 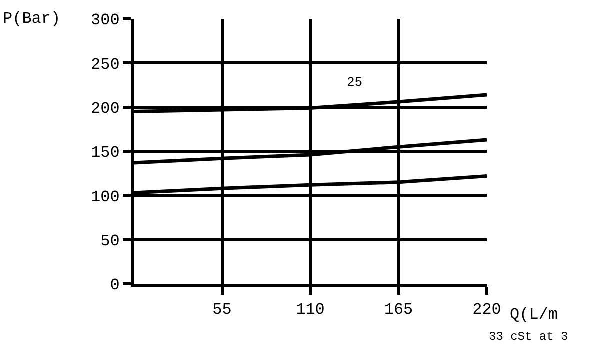 What do you see at coordinates (534, 315) in the screenshot?
I see `x-axis-title: Q(L/m` at bounding box center [534, 315].